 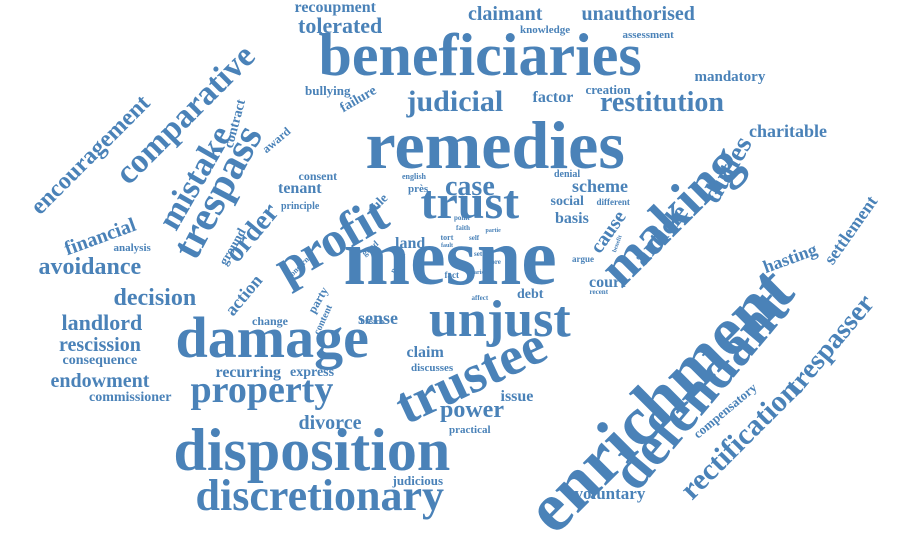 What do you see at coordinates (788, 131) in the screenshot?
I see `word-charitable: charitable` at bounding box center [788, 131].